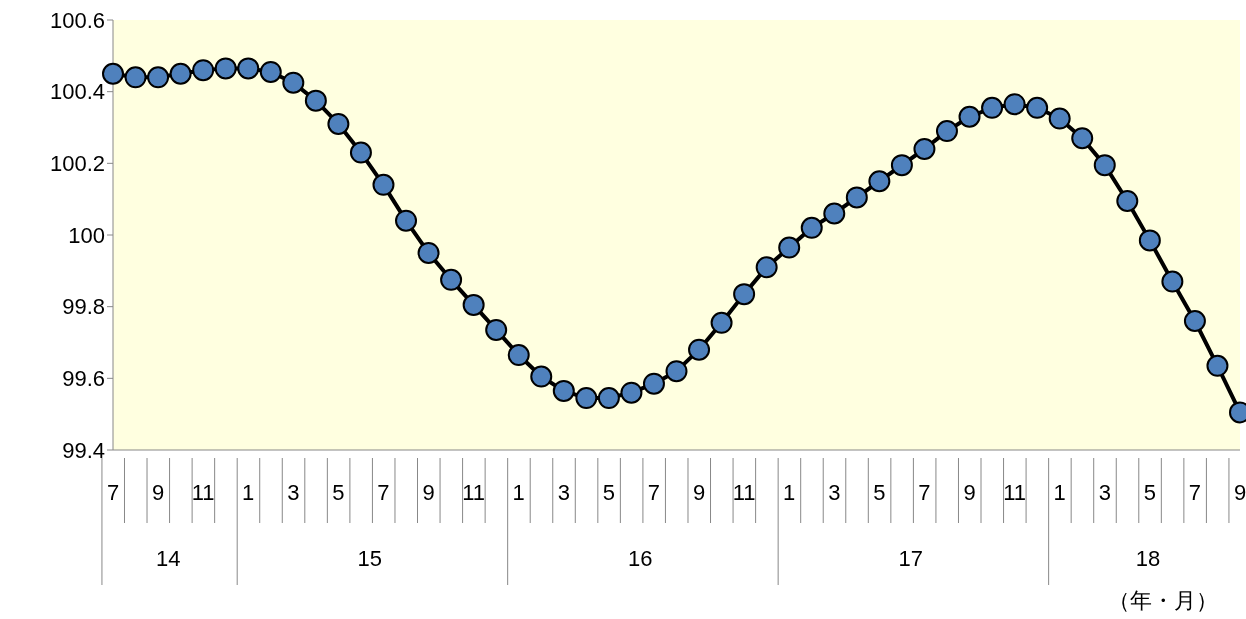  Describe the element at coordinates (86, 235) in the screenshot. I see `y-tick-label: 100` at that location.